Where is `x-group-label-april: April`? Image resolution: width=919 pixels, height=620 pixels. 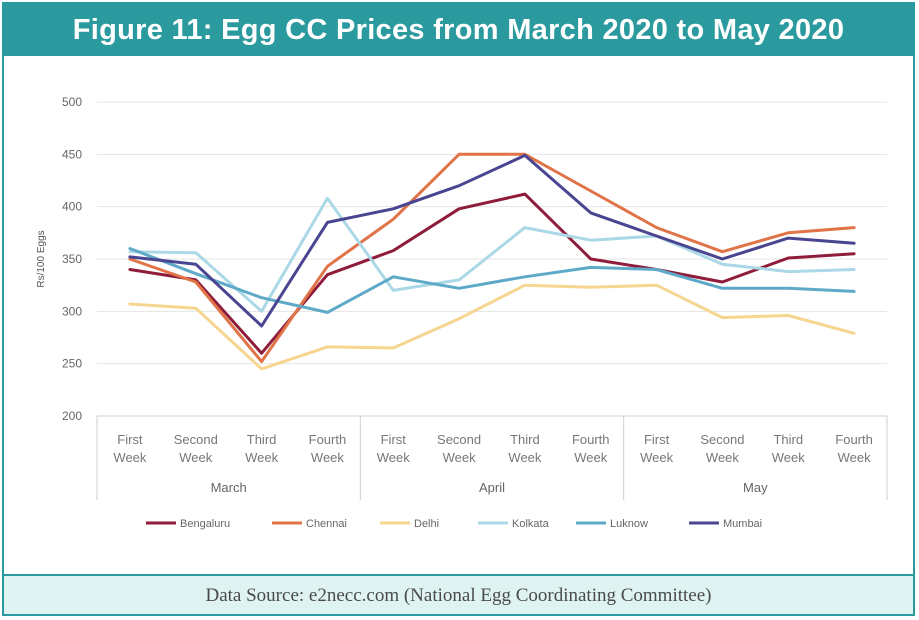 x-group-label-april: April is located at coordinates (492, 487).